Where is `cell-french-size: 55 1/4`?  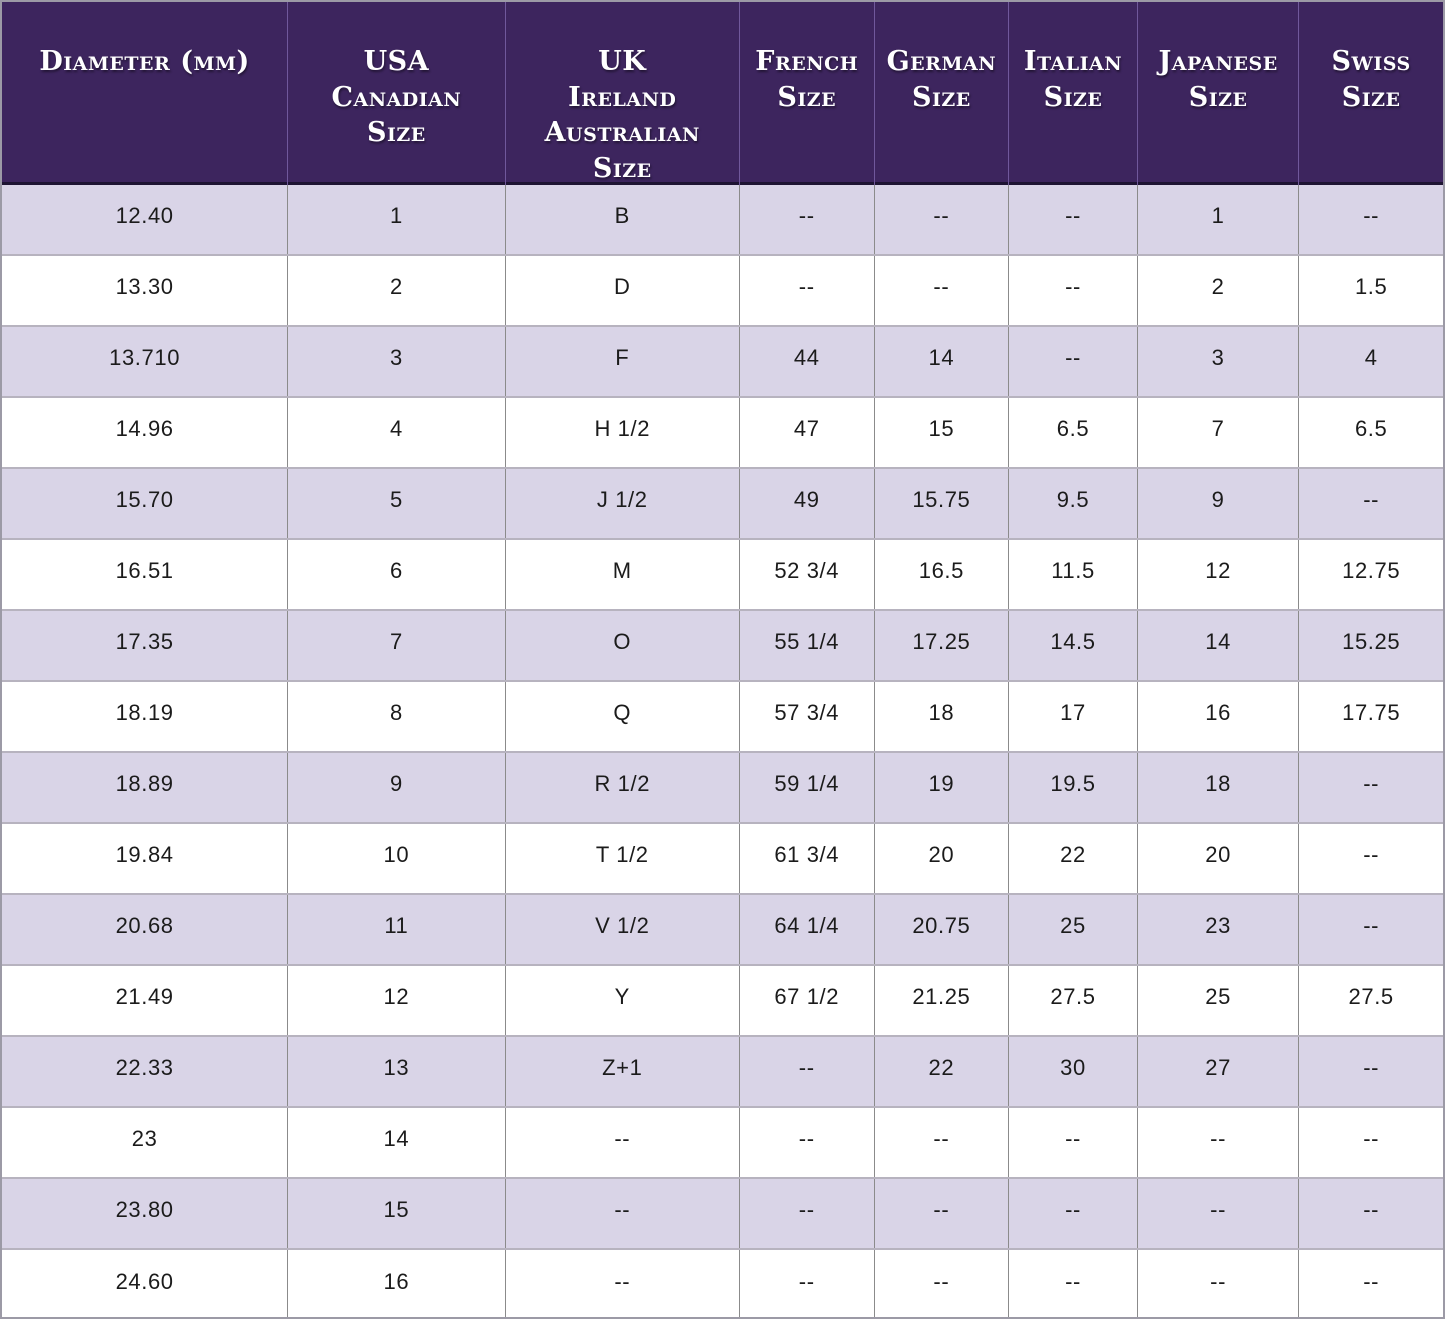
cell-french-size: 55 1/4 is located at coordinates (807, 645).